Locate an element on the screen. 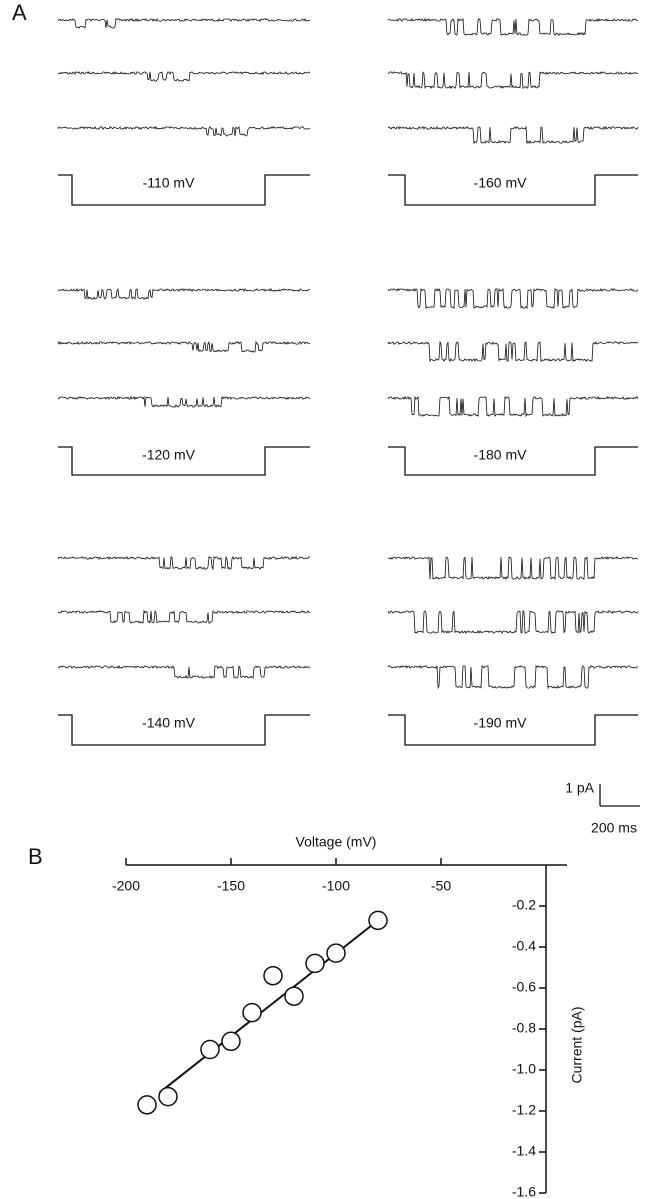 This screenshot has width=648, height=1199. y-axis-label: Current (pA) is located at coordinates (577, 1044).